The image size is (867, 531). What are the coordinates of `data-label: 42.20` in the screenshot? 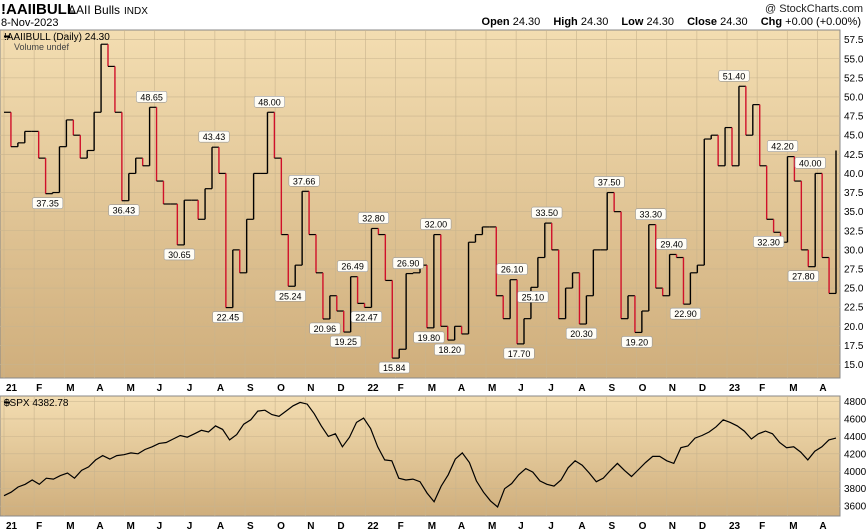 It's located at (782, 147).